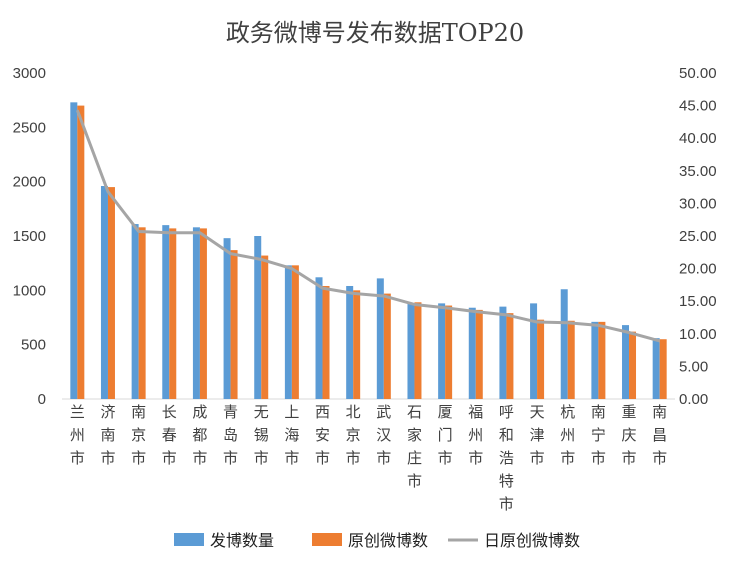 The width and height of the screenshot is (750, 568). Describe the element at coordinates (29, 236) in the screenshot. I see `y-left-tick-label: 1500` at that location.